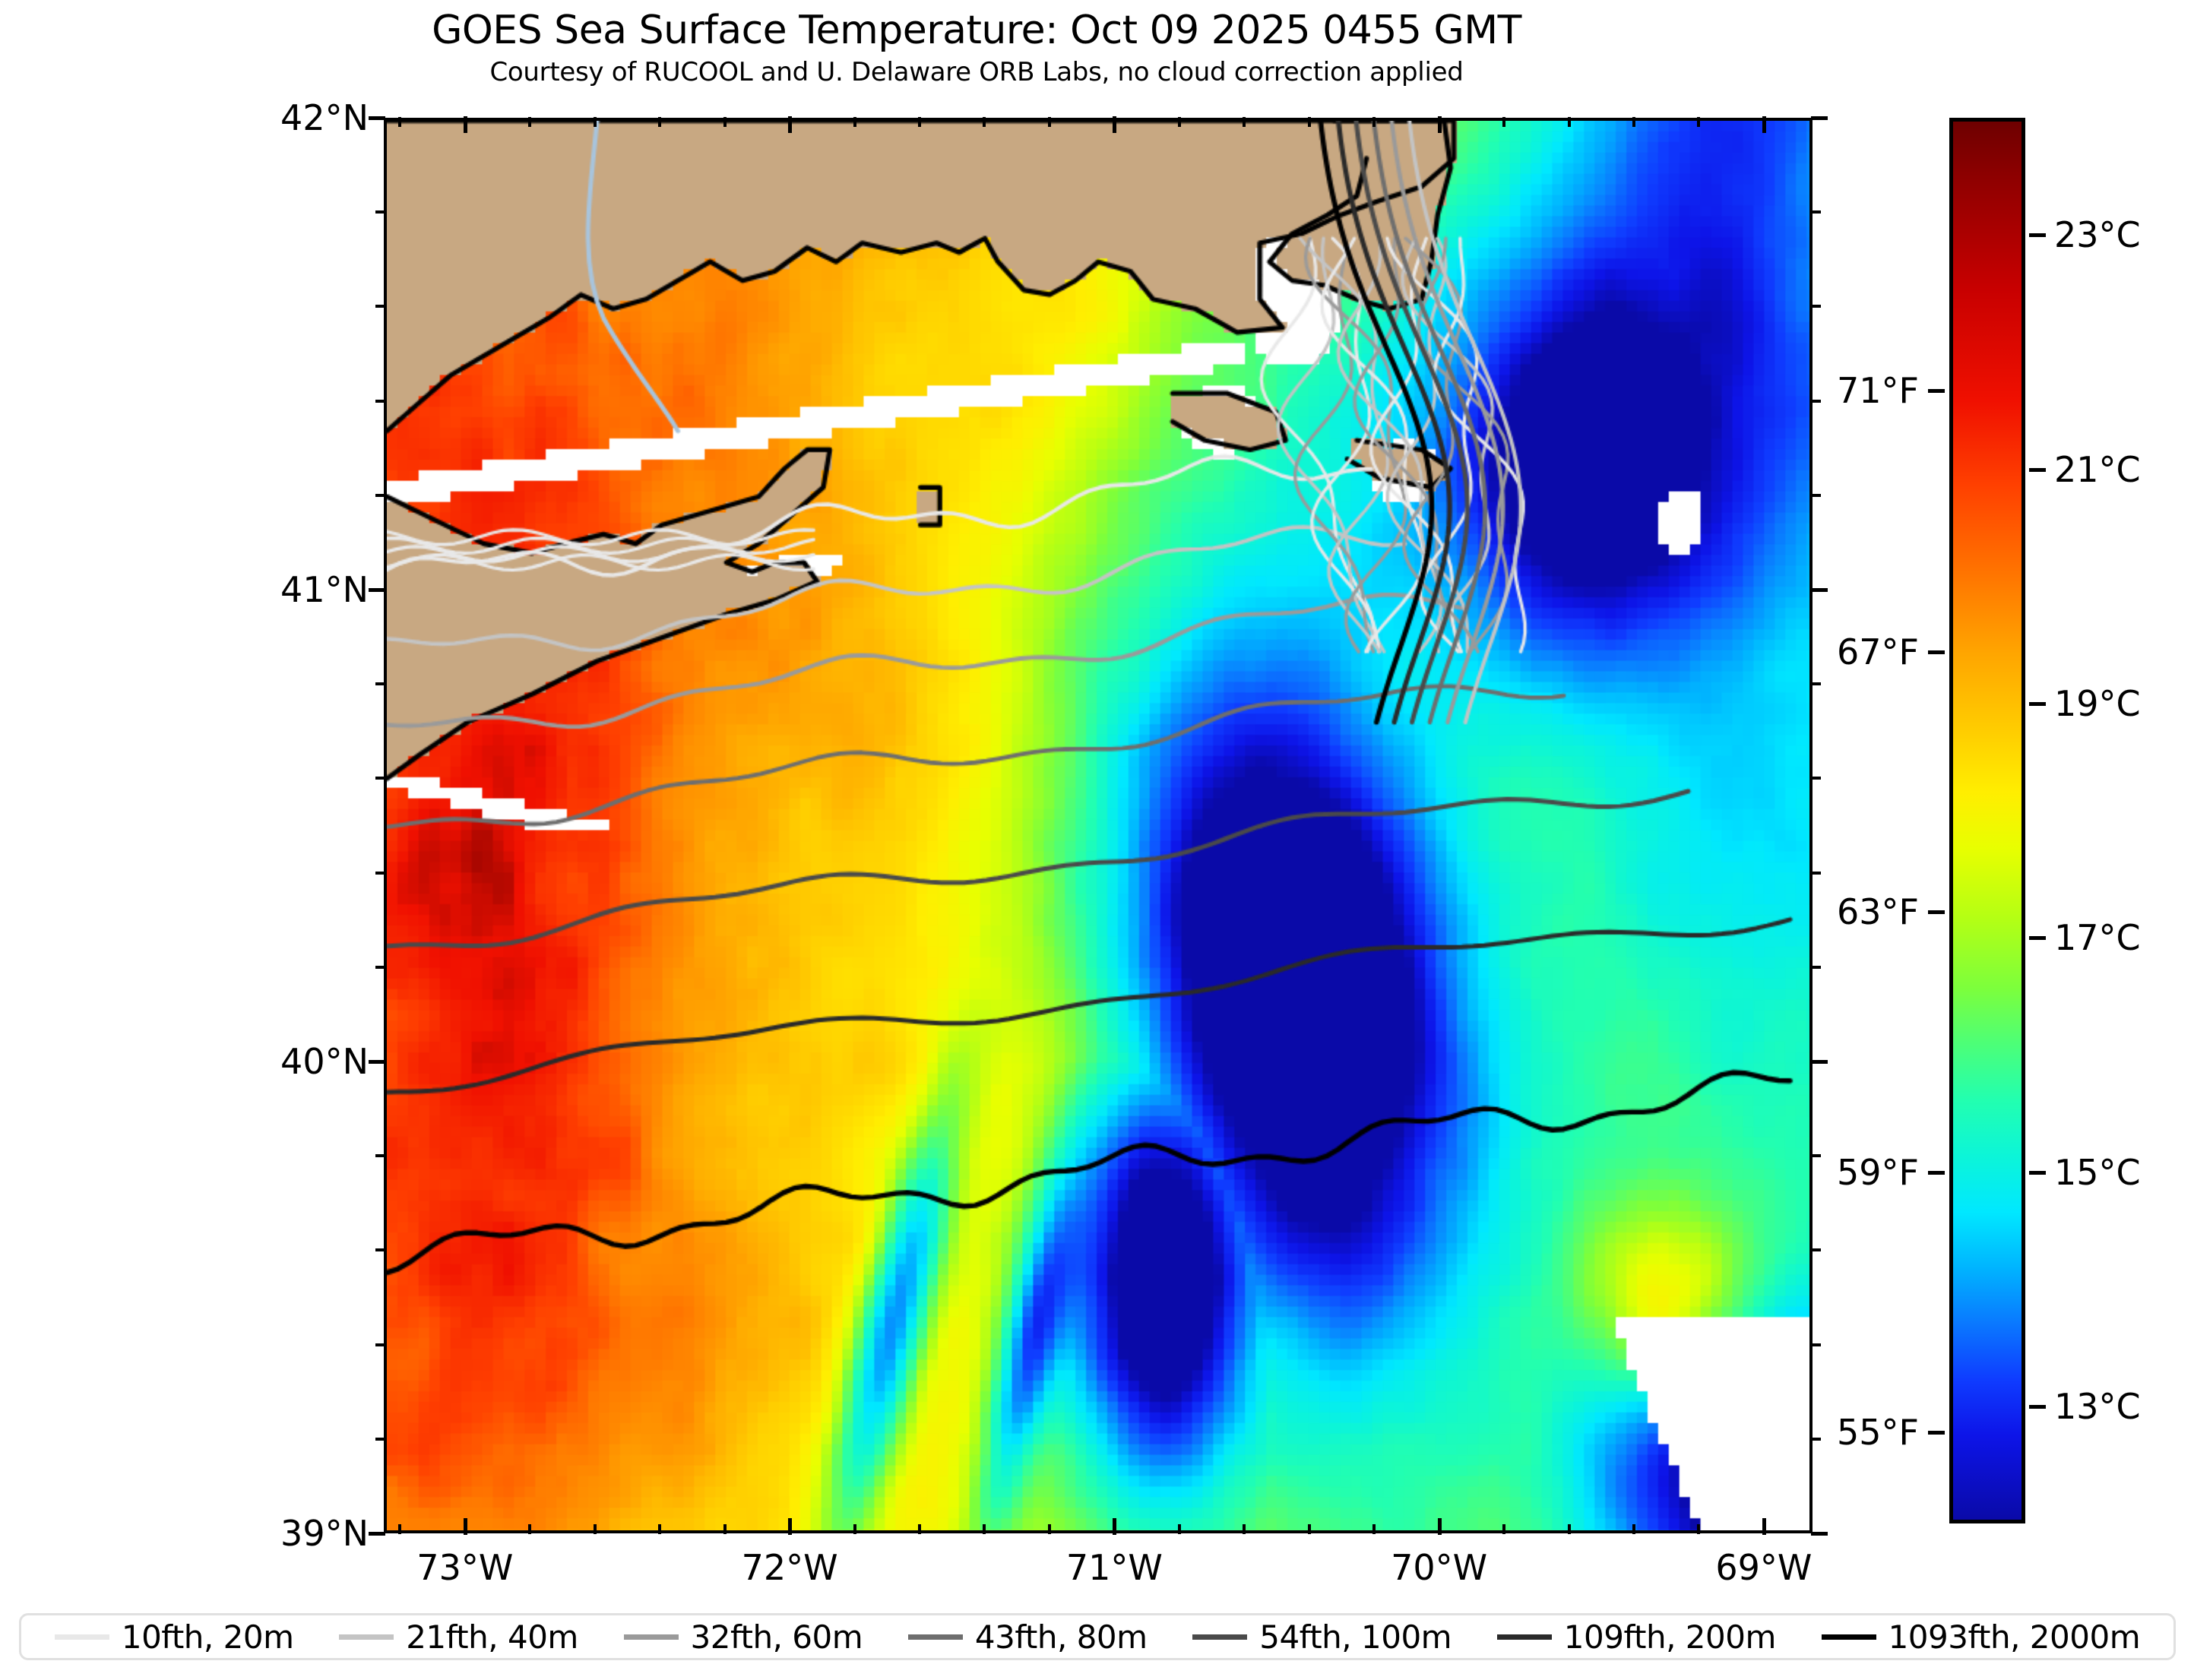 This screenshot has height=1680, width=2194. Describe the element at coordinates (2097, 235) in the screenshot. I see `colorbar-label-celsius-0: 23°C` at that location.